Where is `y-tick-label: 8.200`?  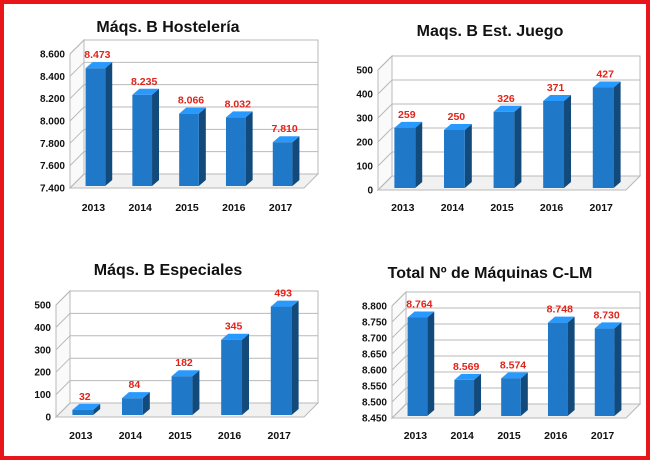 y-tick-label: 8.200 is located at coordinates (52, 99).